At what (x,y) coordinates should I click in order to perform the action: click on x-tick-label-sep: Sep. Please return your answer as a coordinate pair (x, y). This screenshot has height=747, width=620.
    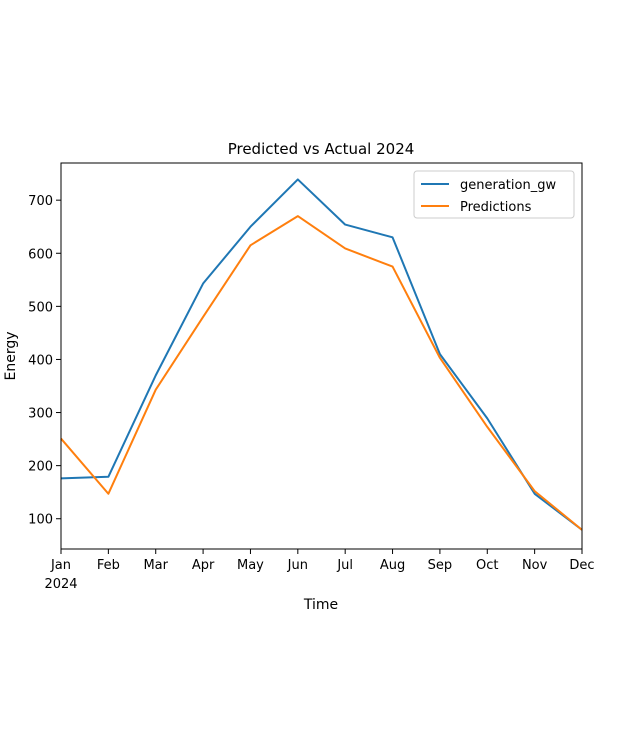
    Looking at the image, I should click on (440, 565).